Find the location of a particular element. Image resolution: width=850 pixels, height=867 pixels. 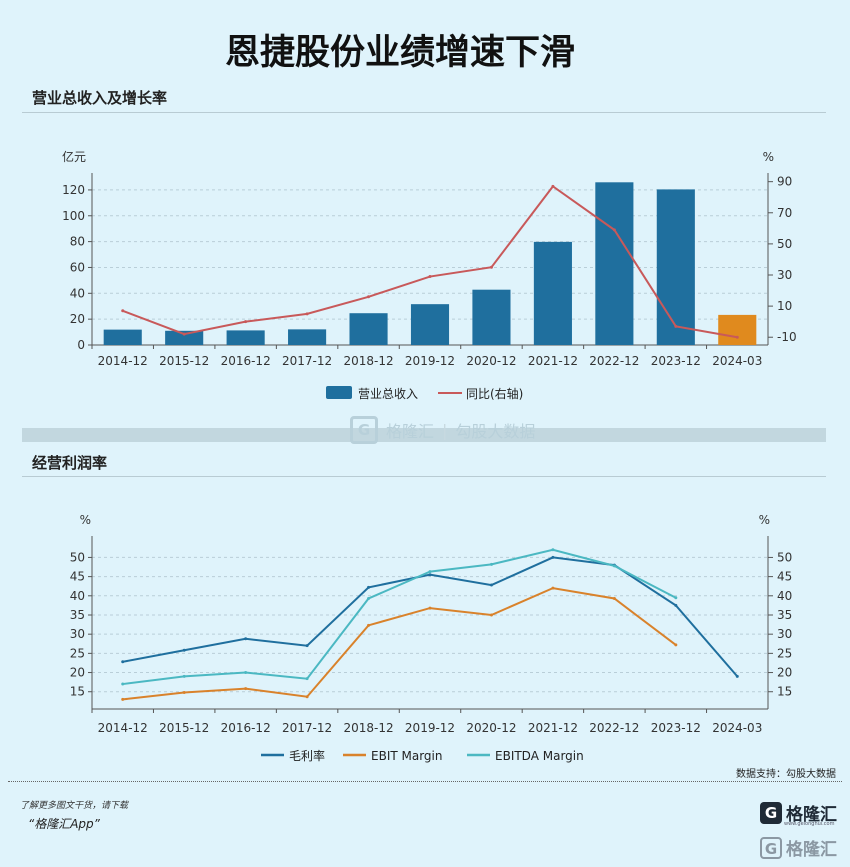

y2-tick-label: 70 is located at coordinates (784, 213).